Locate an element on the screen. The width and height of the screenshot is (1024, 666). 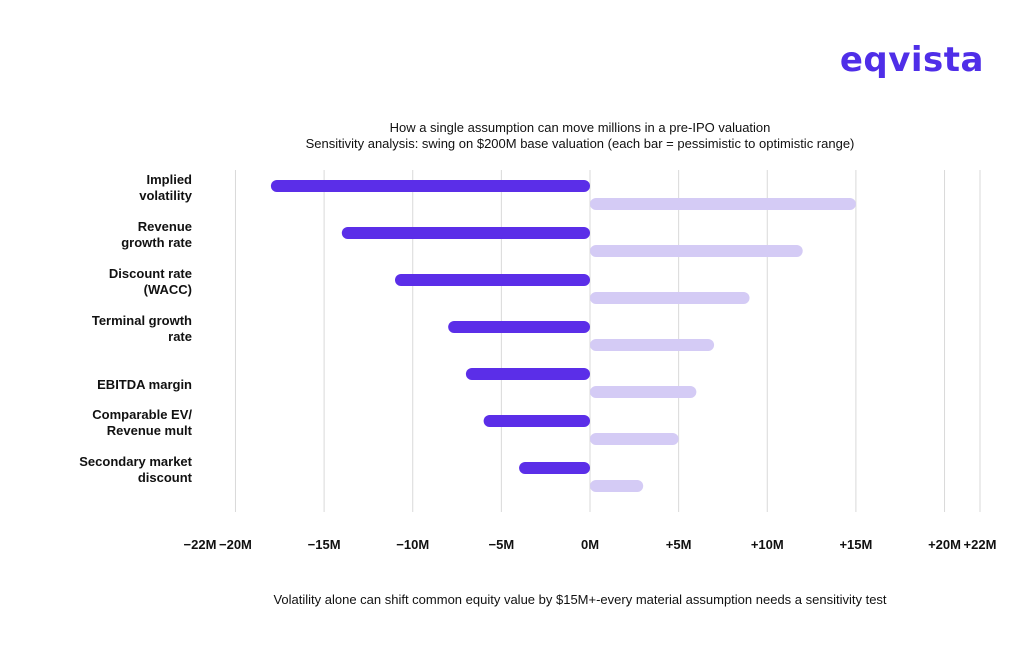
category-label-line: EBITDA margin is located at coordinates (144, 384).